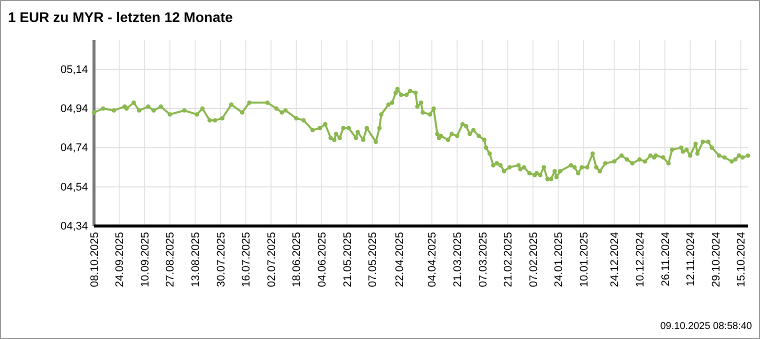 The image size is (760, 339). What do you see at coordinates (706, 326) in the screenshot?
I see `text: 09.10.2025 08:58:40` at bounding box center [706, 326].